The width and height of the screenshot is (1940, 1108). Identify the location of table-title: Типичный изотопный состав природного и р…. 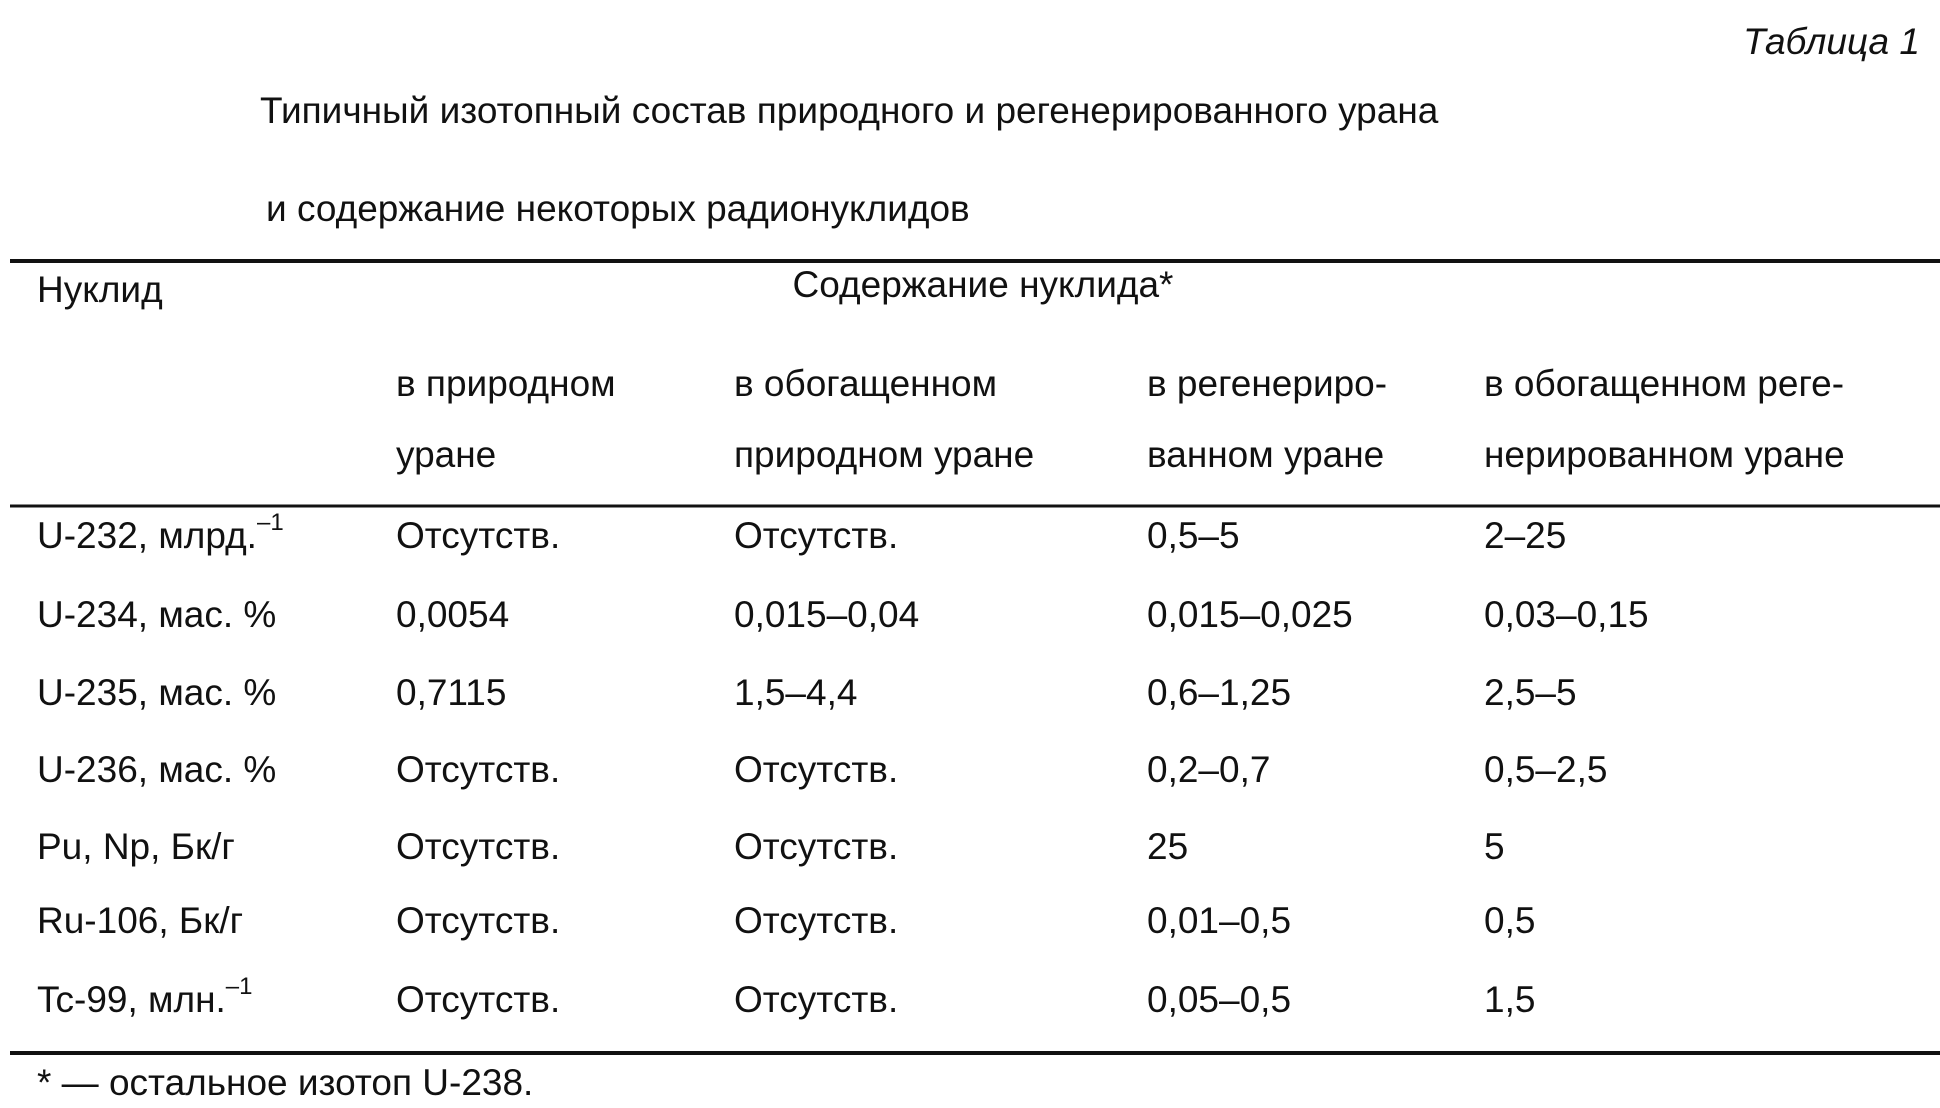
(849, 110).